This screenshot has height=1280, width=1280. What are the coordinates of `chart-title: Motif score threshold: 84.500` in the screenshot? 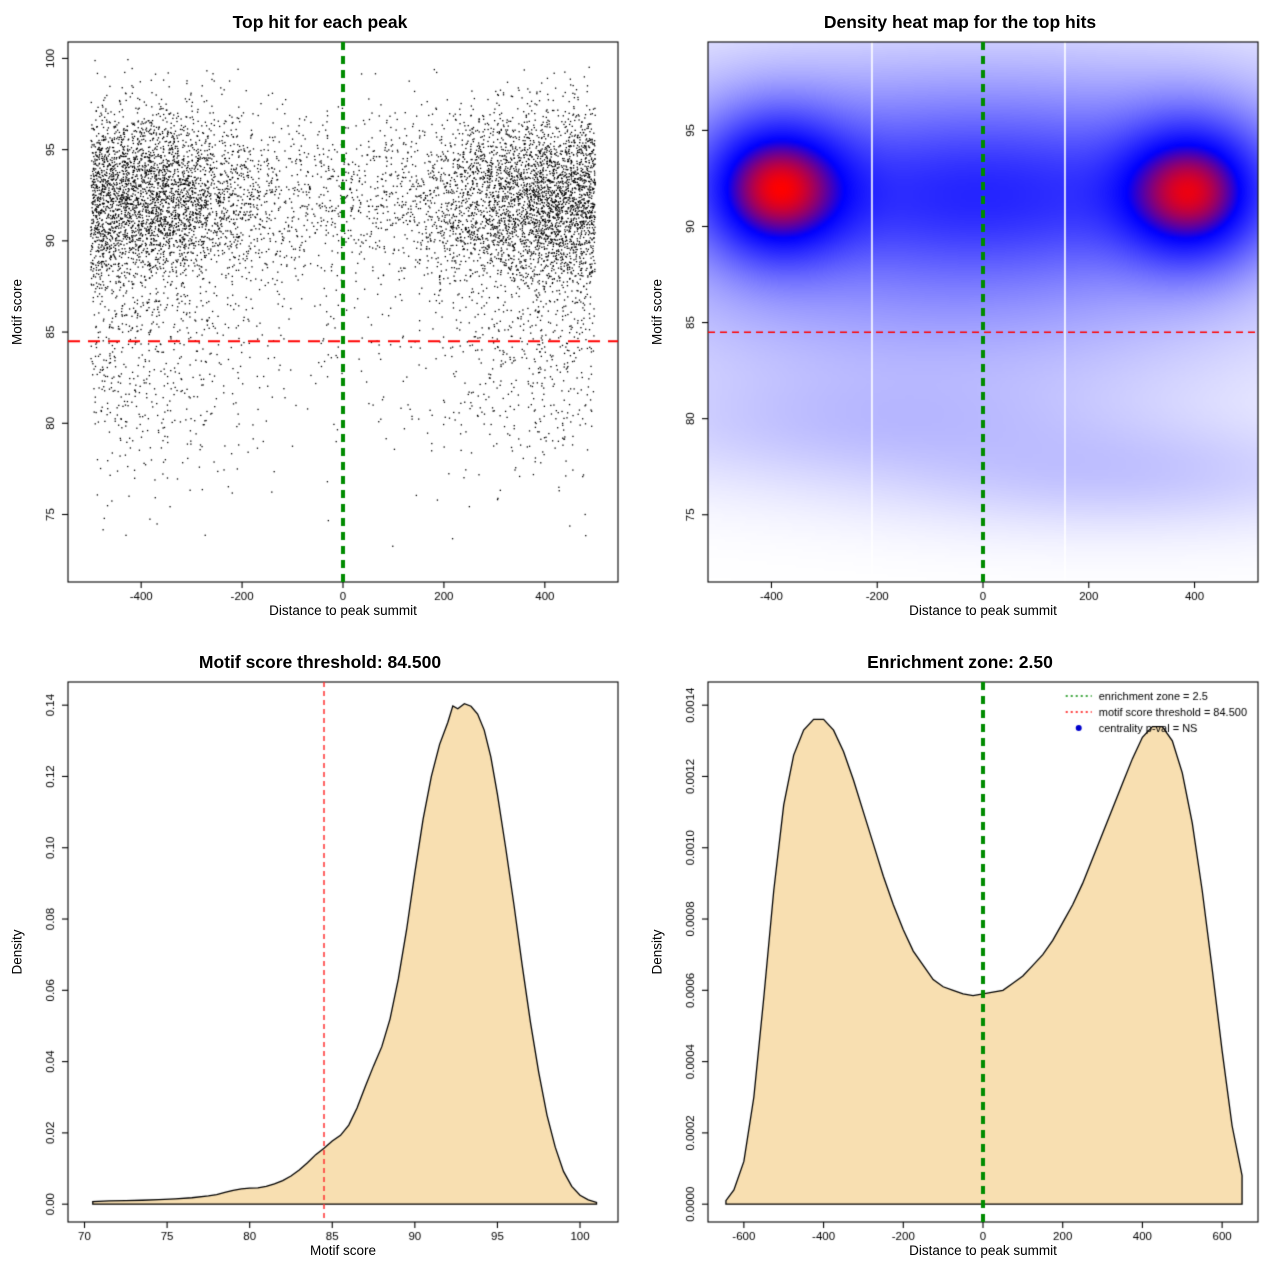 It's located at (320, 662).